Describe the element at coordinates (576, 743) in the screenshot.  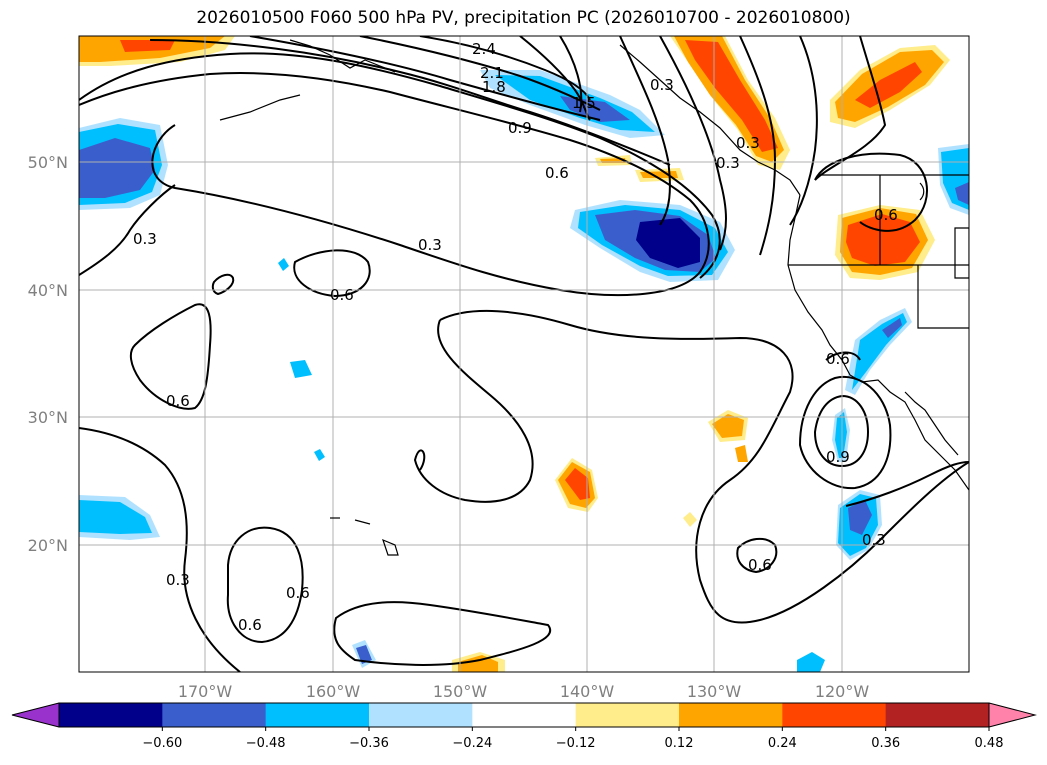
I see `colorbar-tick-label: −0.12` at that location.